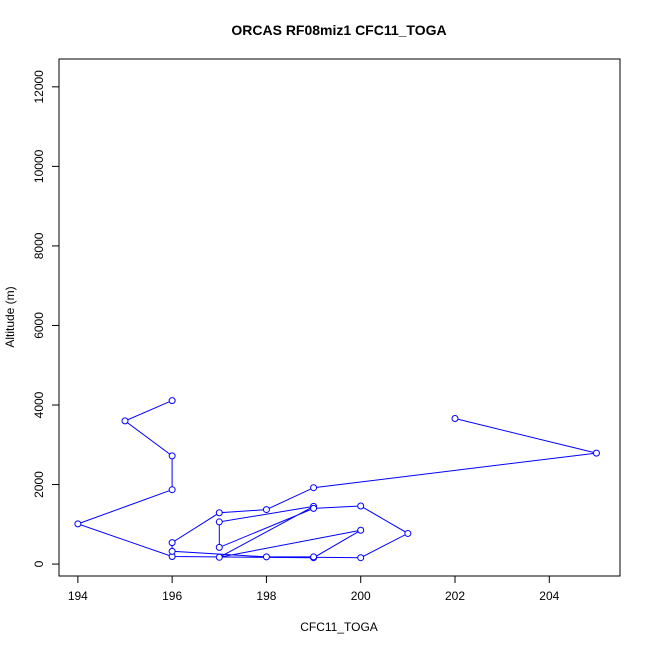 The height and width of the screenshot is (650, 650). What do you see at coordinates (39, 484) in the screenshot?
I see `y-tick-label: 2000` at bounding box center [39, 484].